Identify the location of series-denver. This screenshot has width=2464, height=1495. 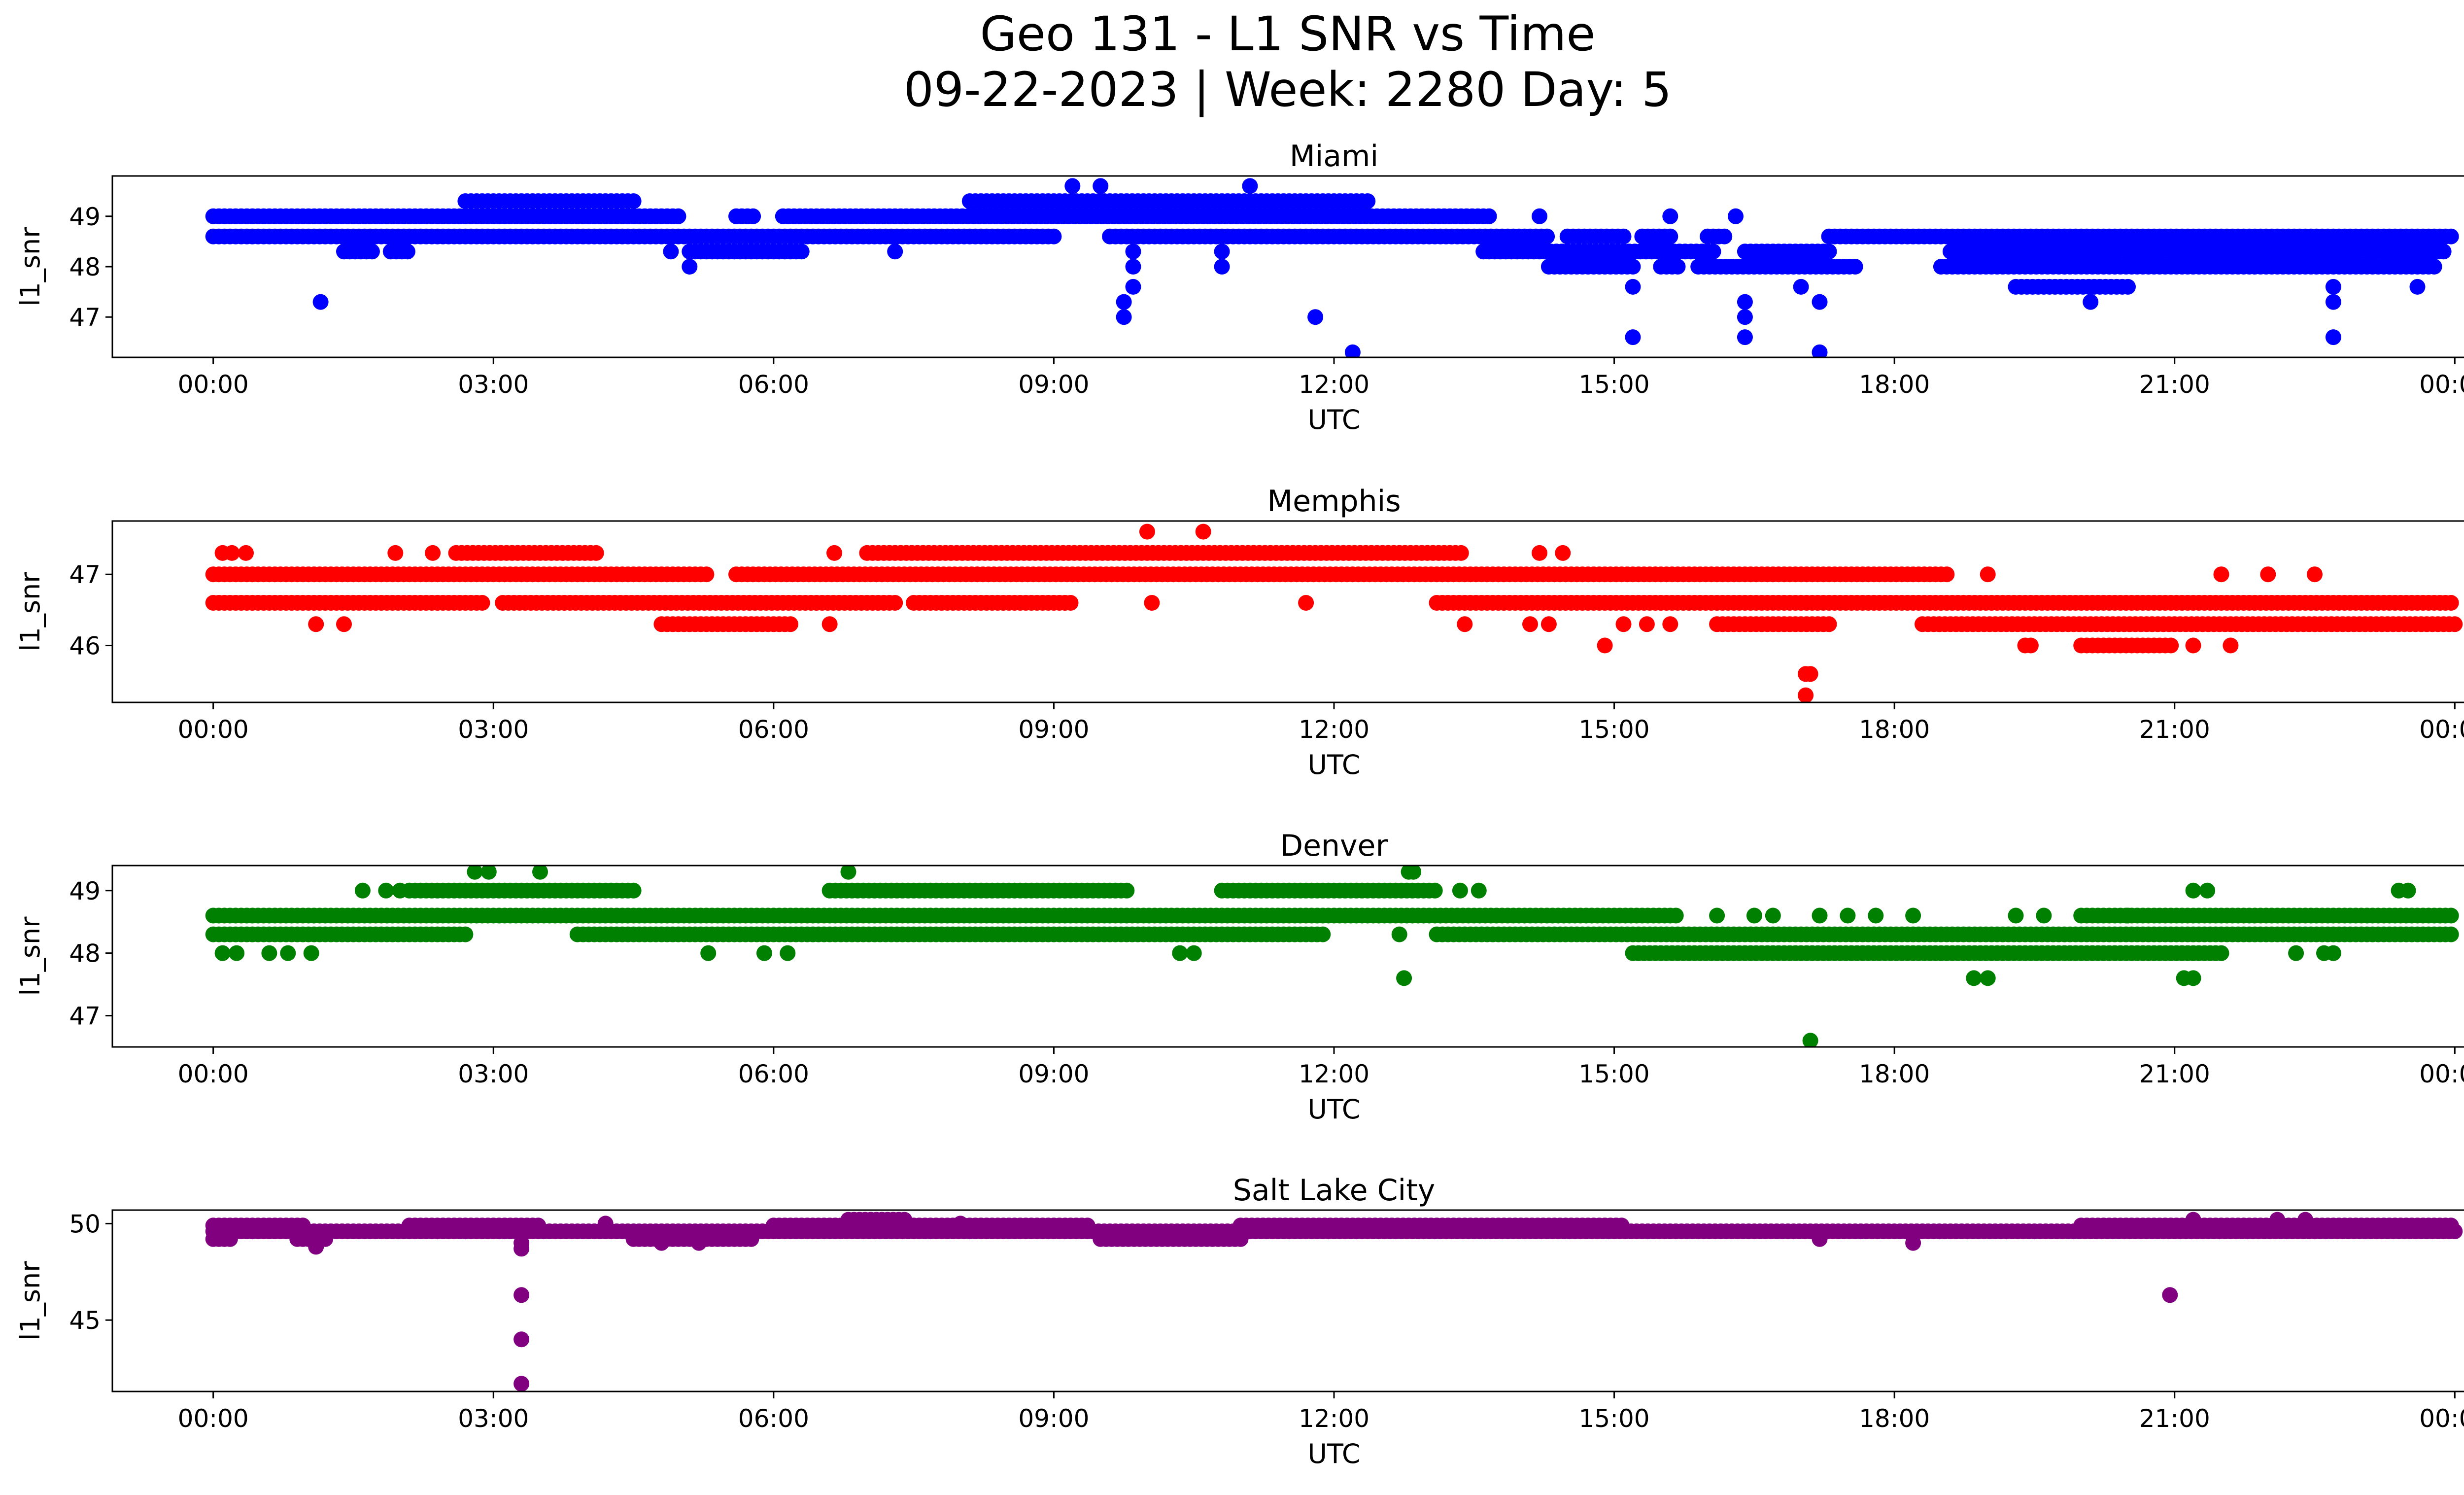
(1332, 956).